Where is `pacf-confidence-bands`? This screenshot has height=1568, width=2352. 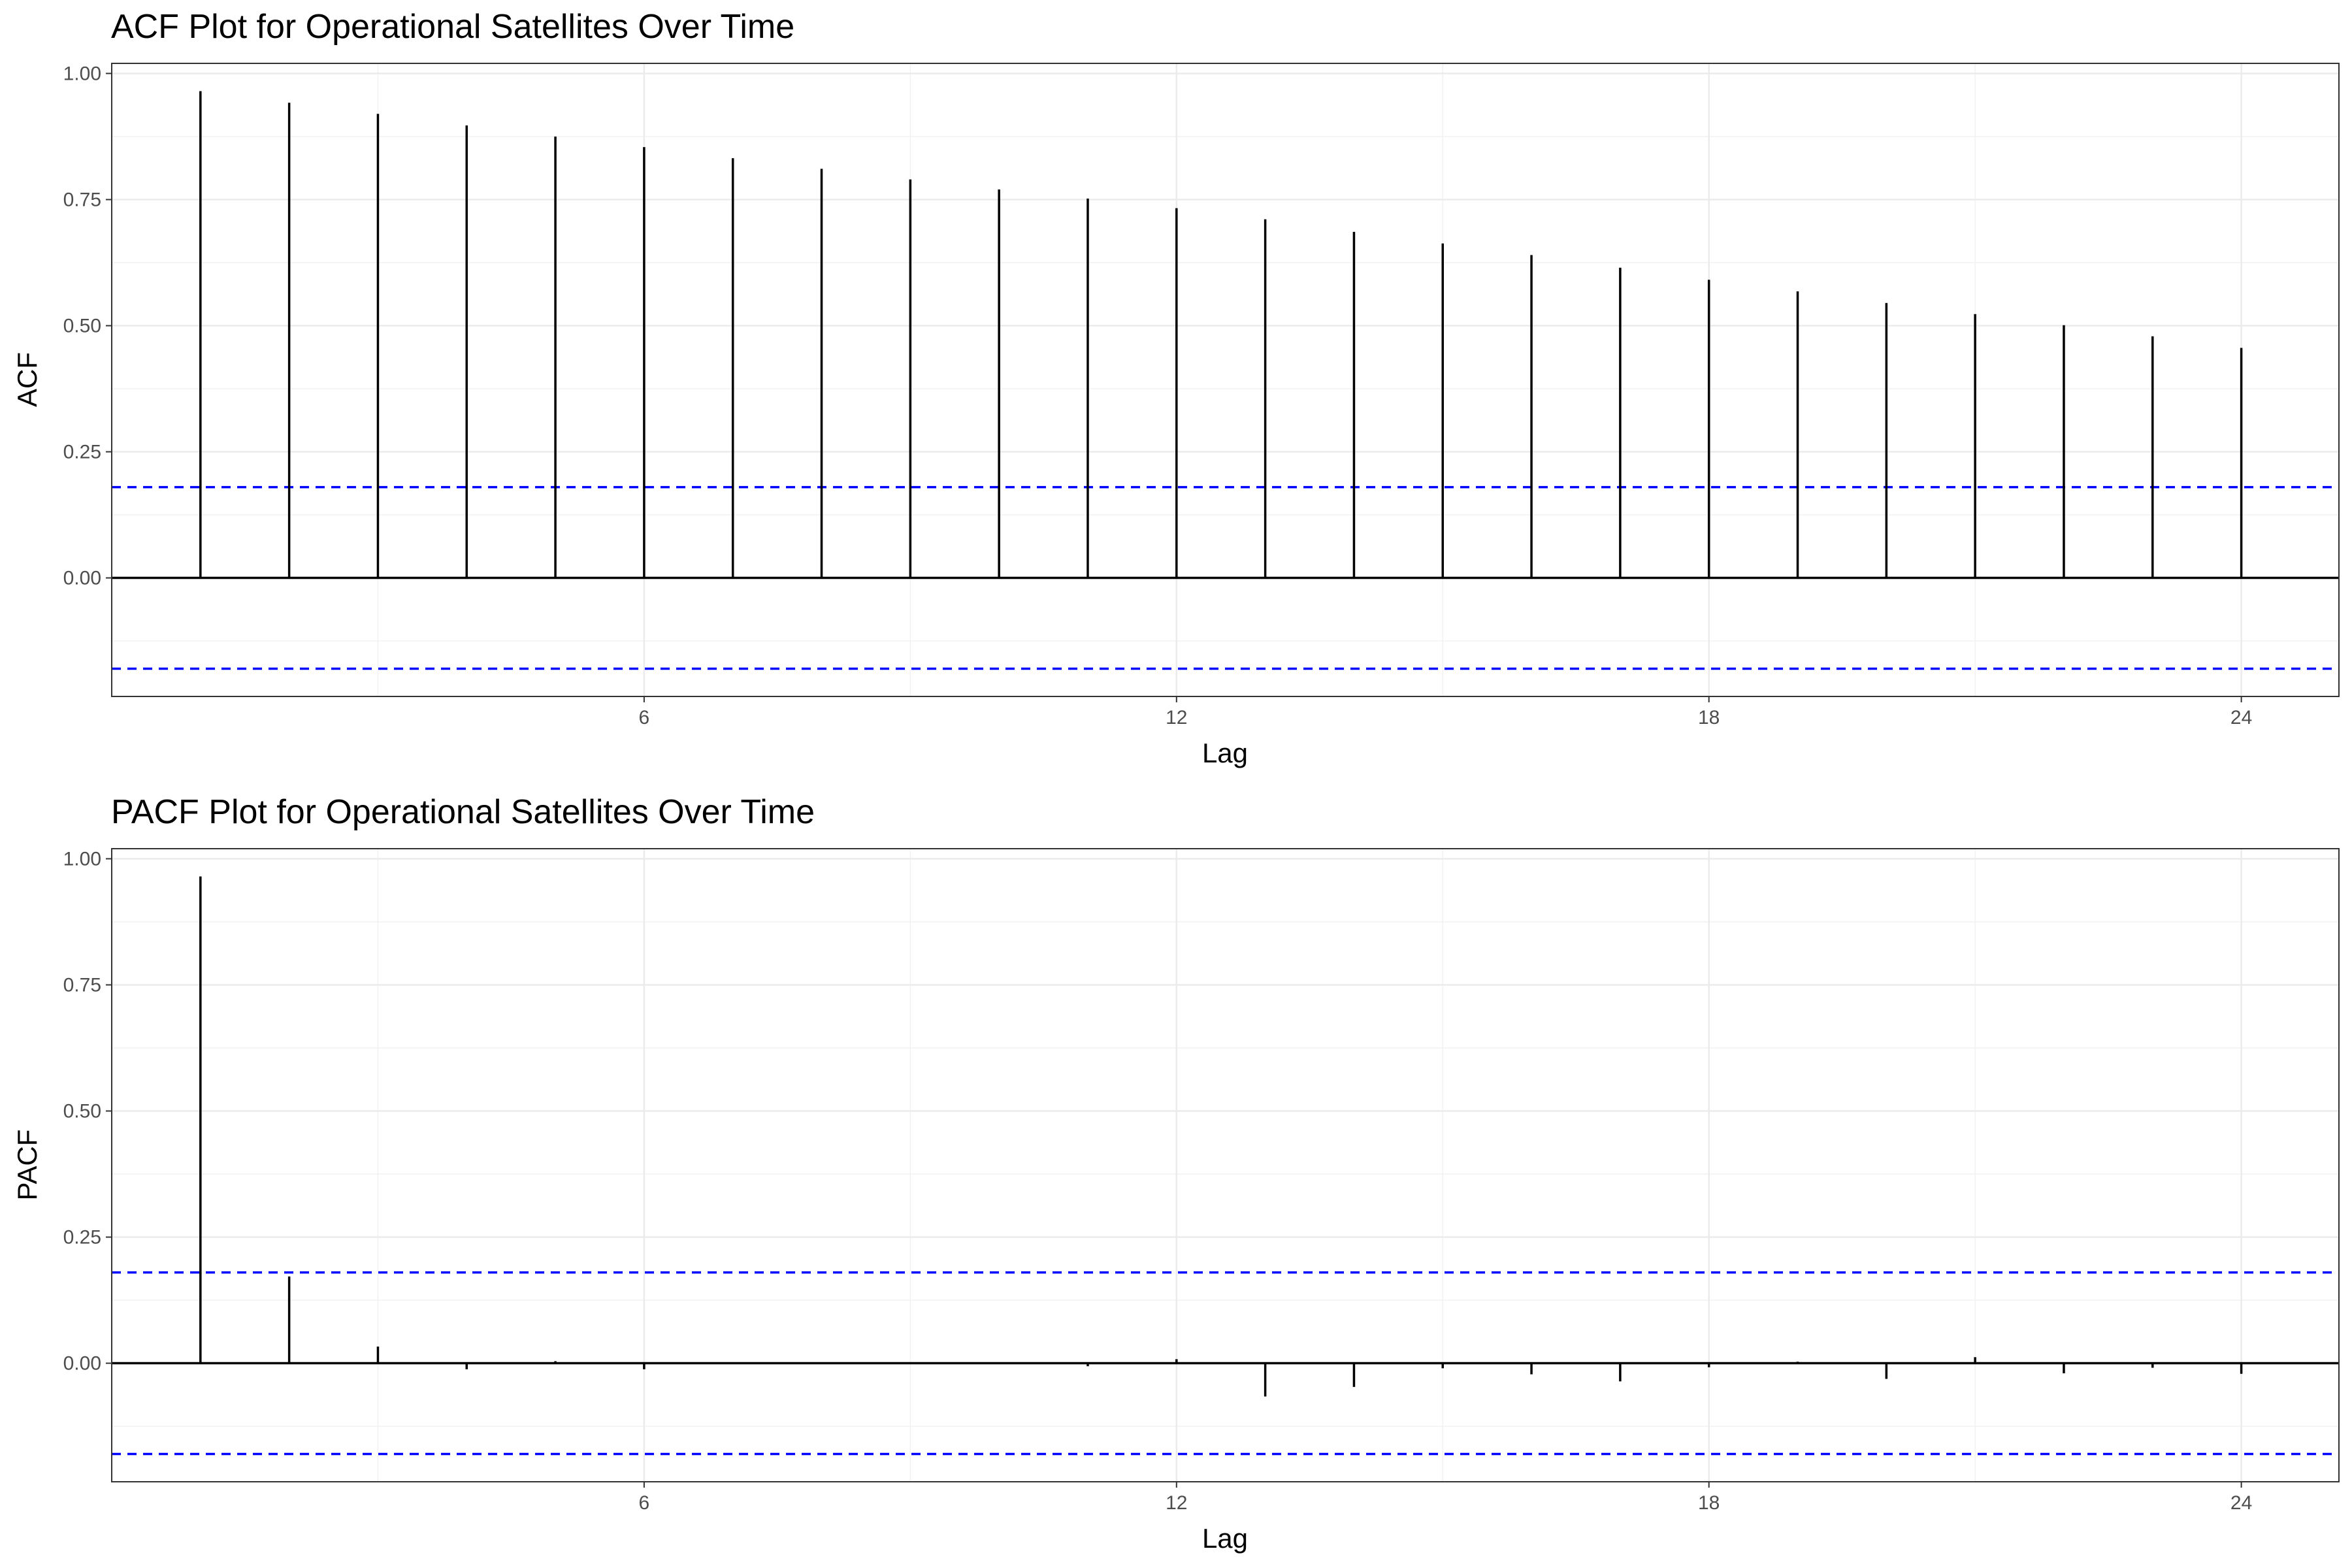
pacf-confidence-bands is located at coordinates (1225, 1363).